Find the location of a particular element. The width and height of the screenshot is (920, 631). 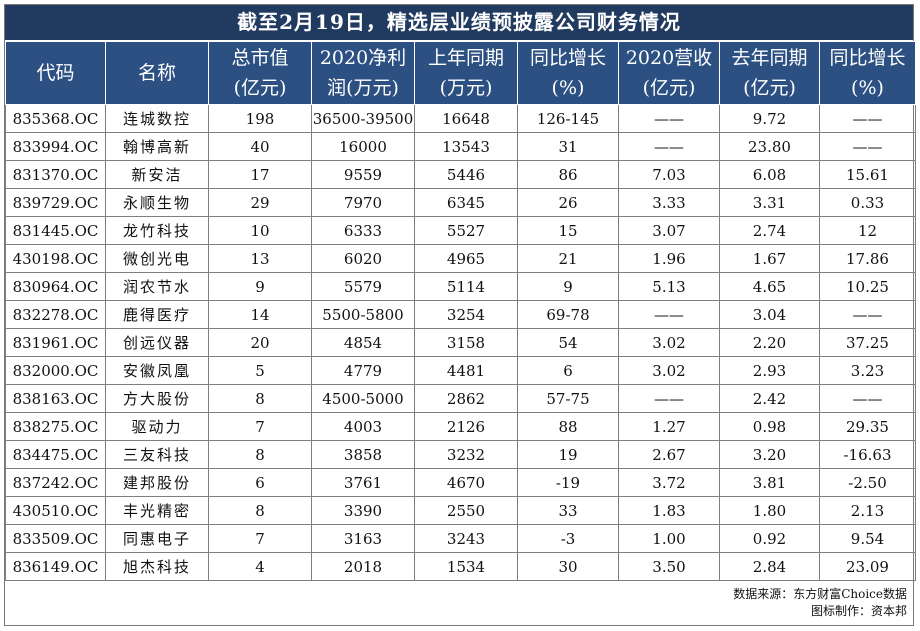

cell-code: 838163.OC is located at coordinates (55, 398).